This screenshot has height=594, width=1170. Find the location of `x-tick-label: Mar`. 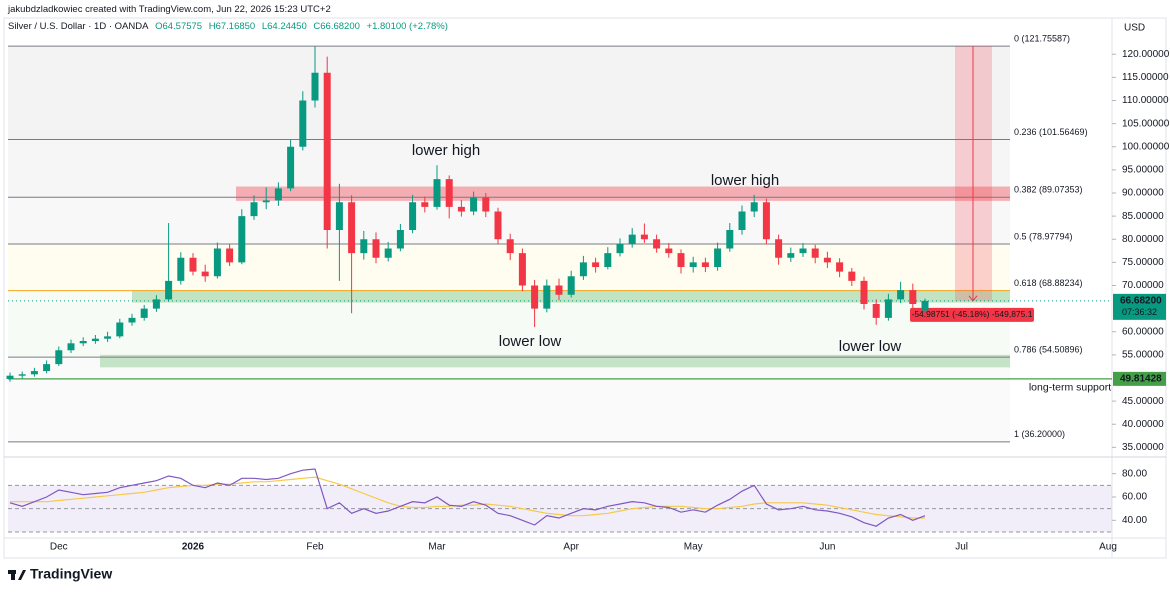

x-tick-label: Mar is located at coordinates (437, 547).